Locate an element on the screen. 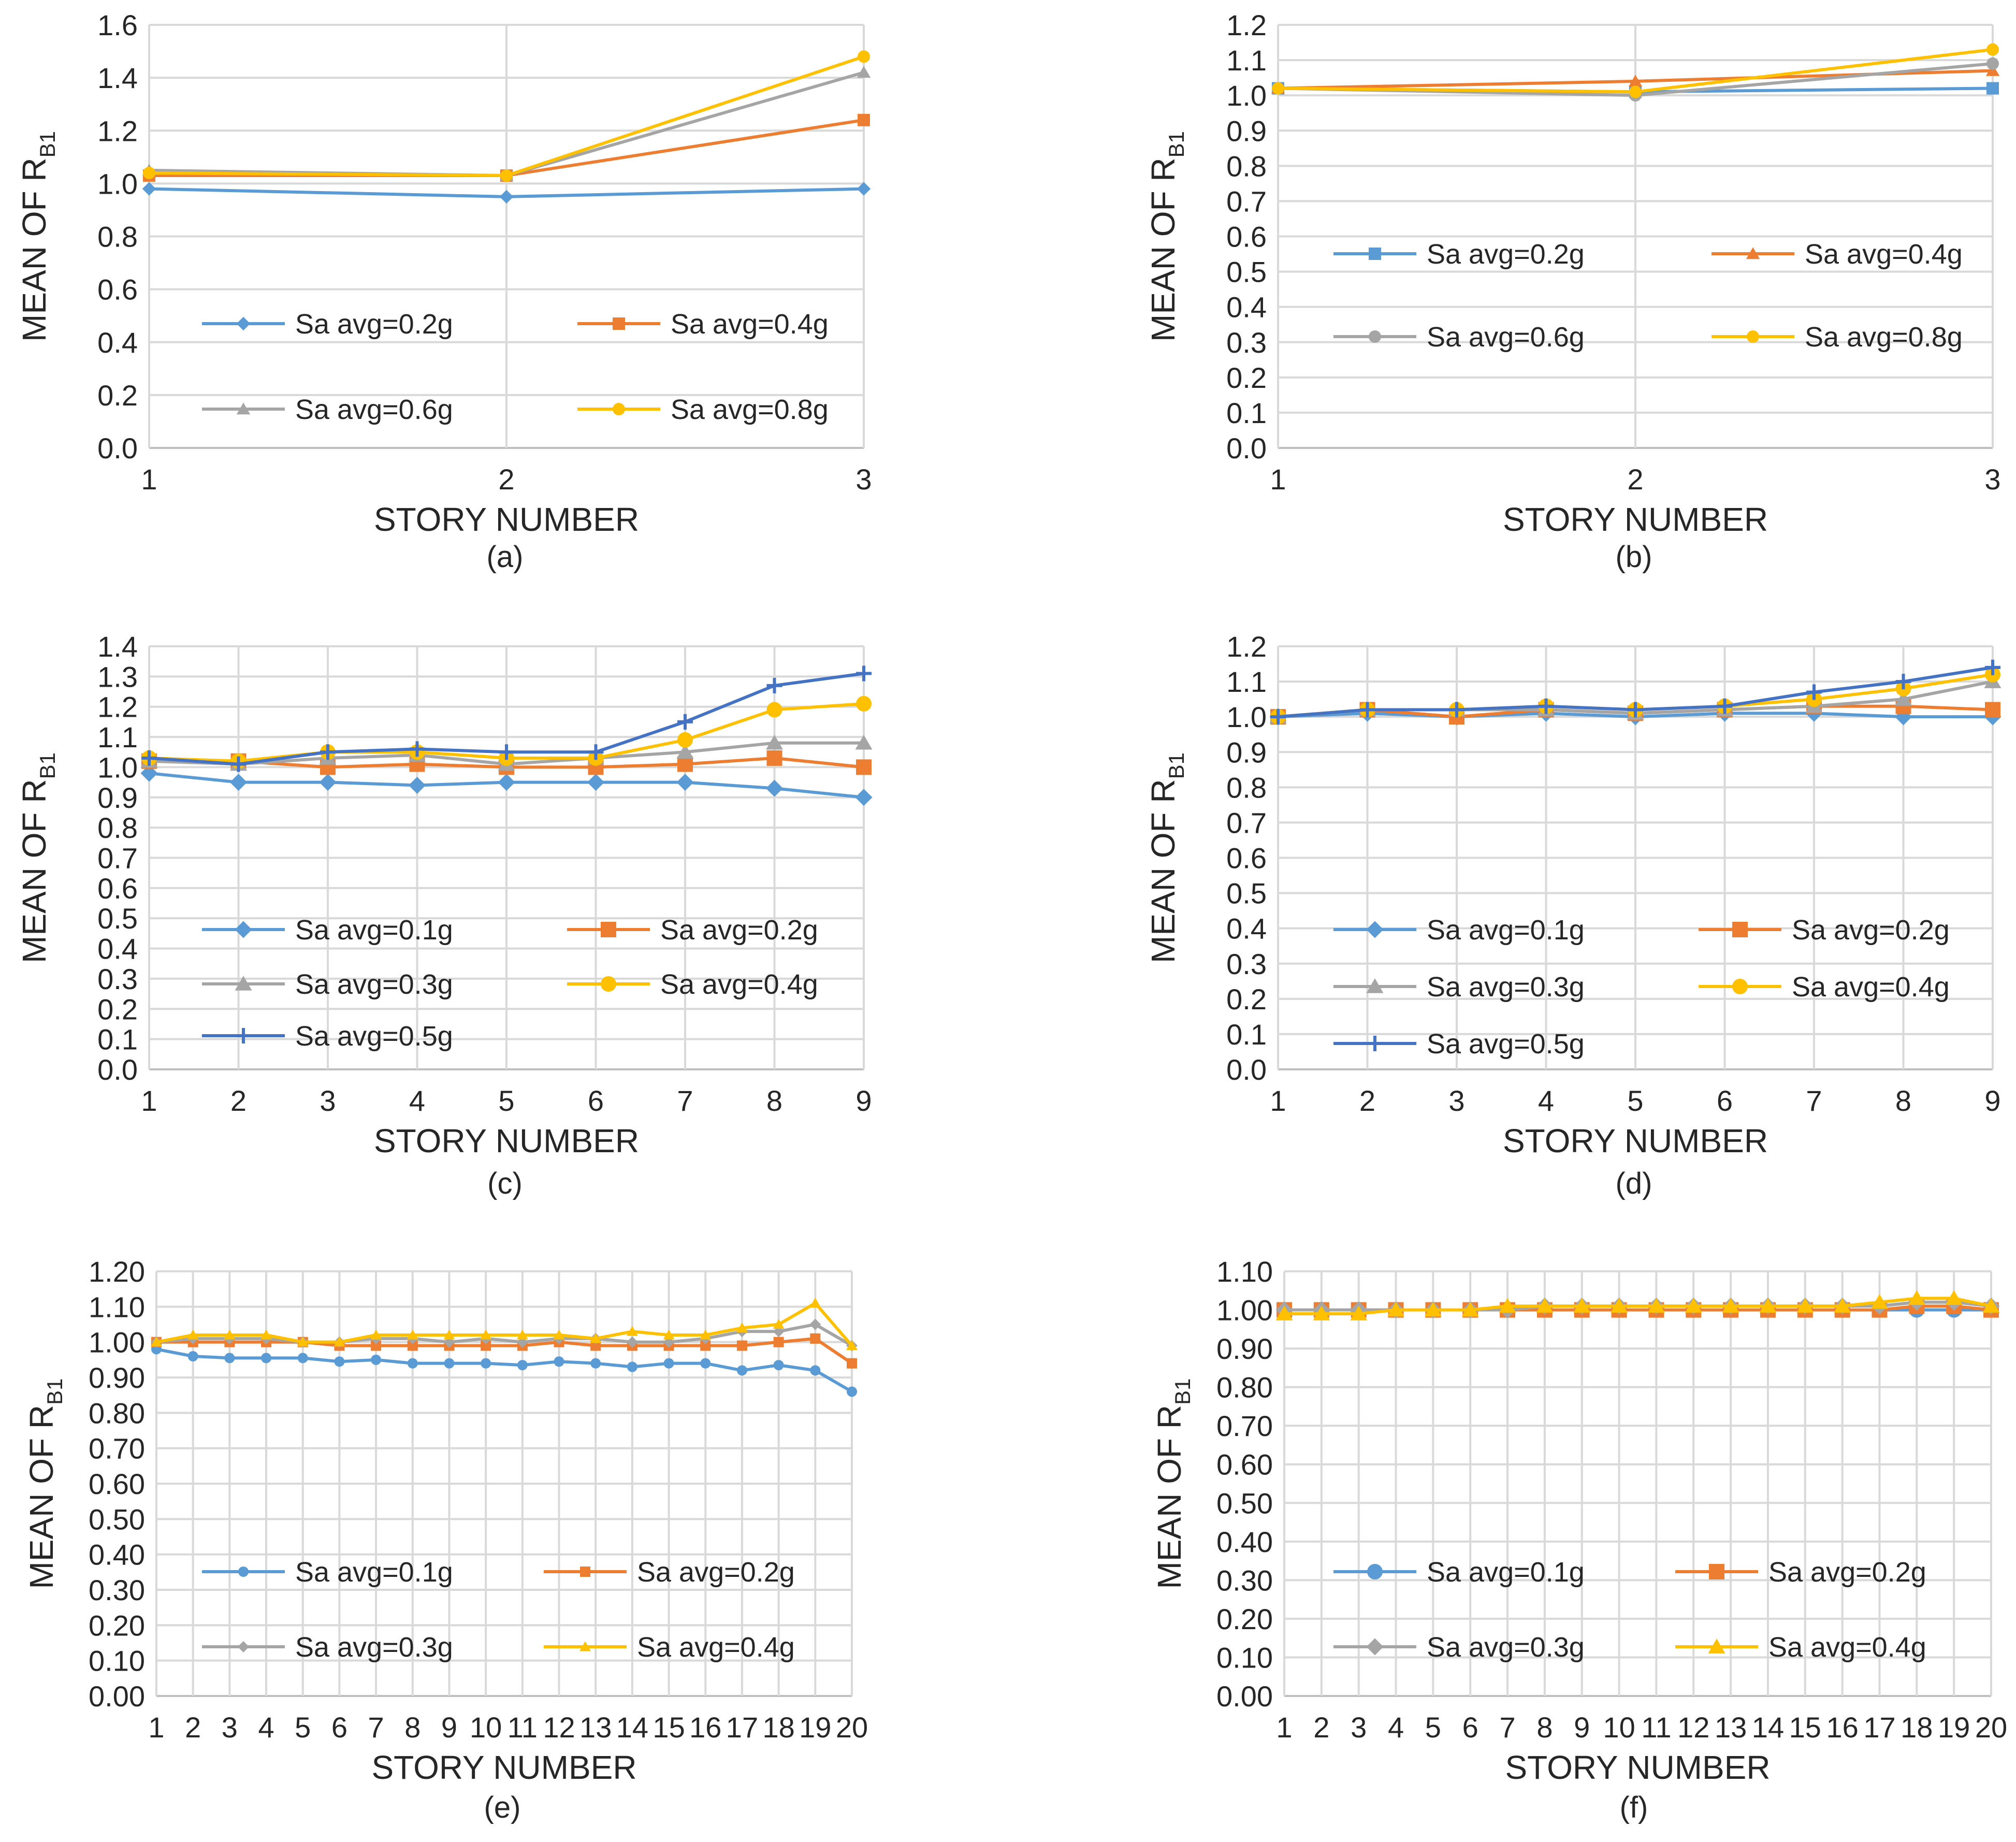 The height and width of the screenshot is (1842, 2016). x-tick-label: 15 is located at coordinates (668, 1728).